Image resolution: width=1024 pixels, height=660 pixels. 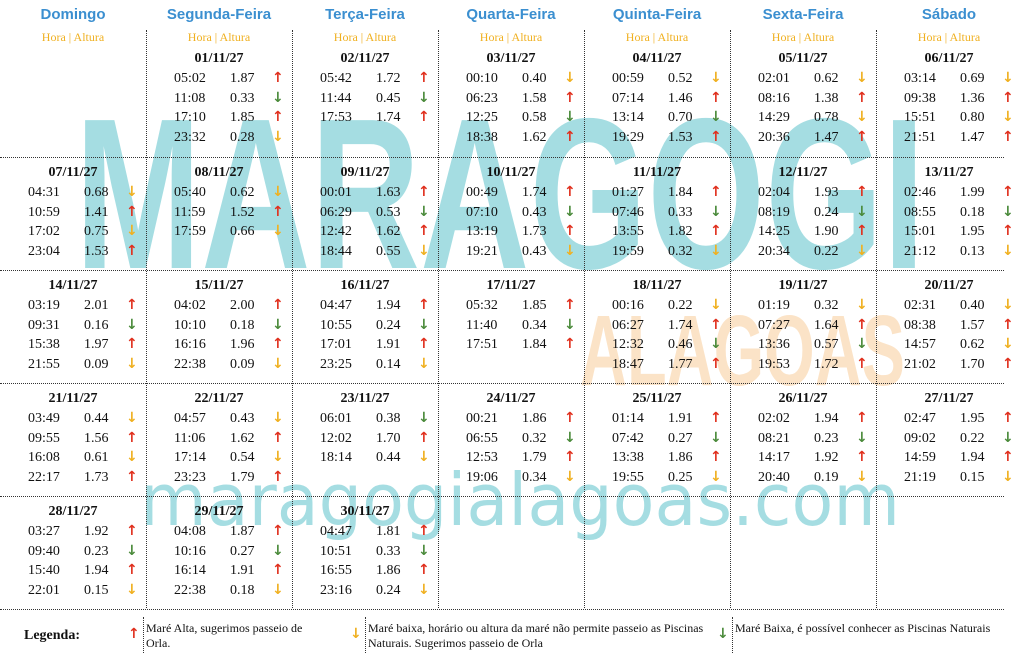 What do you see at coordinates (628, 137) in the screenshot?
I see `tide-time: 19:29` at bounding box center [628, 137].